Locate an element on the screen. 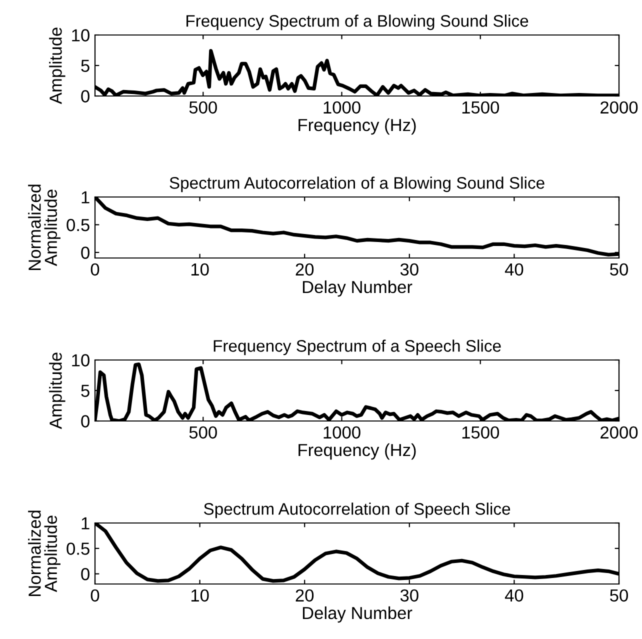  chart-title: Spectrum Autocorrelation of a Blowing Sound Slice is located at coordinates (357, 184).